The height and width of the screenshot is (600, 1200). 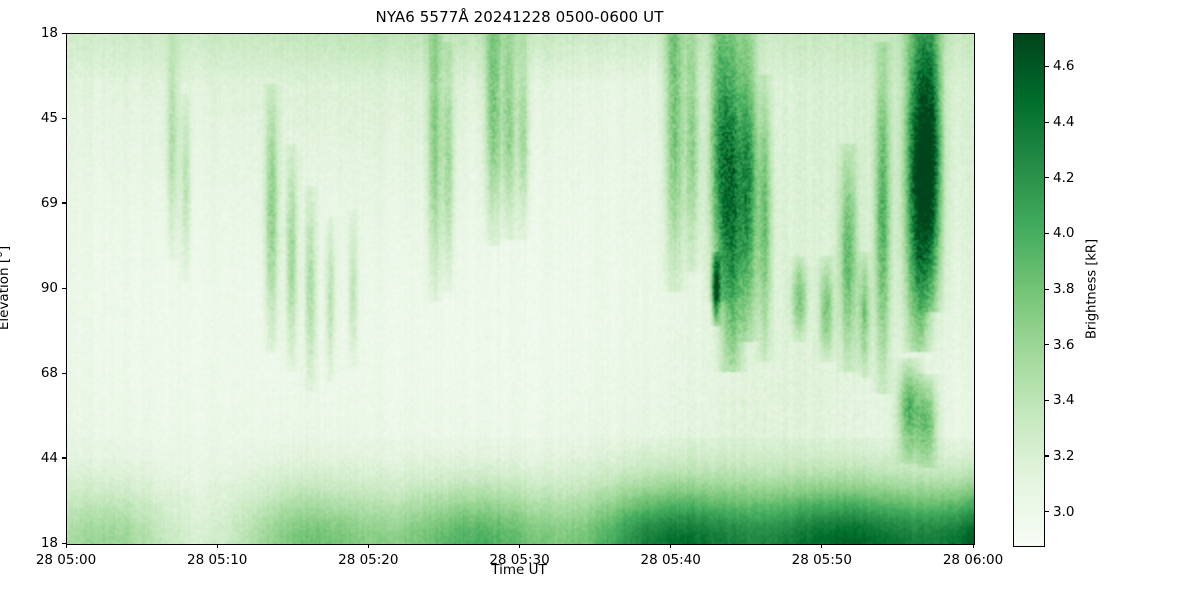 I want to click on colorbar-tick-label: 4.2, so click(x=1064, y=177).